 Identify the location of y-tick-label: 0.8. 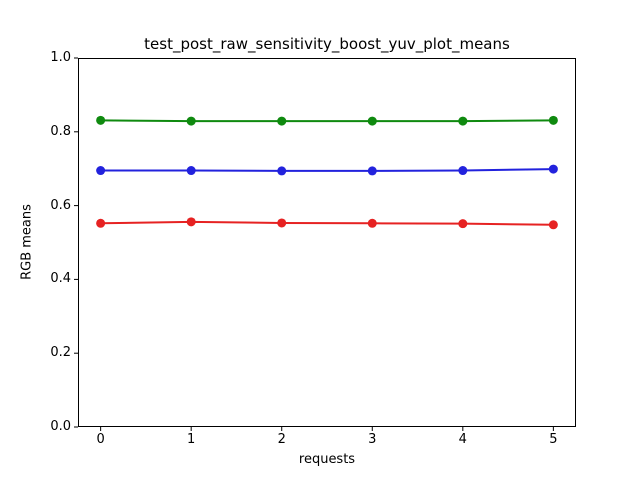
(60, 131).